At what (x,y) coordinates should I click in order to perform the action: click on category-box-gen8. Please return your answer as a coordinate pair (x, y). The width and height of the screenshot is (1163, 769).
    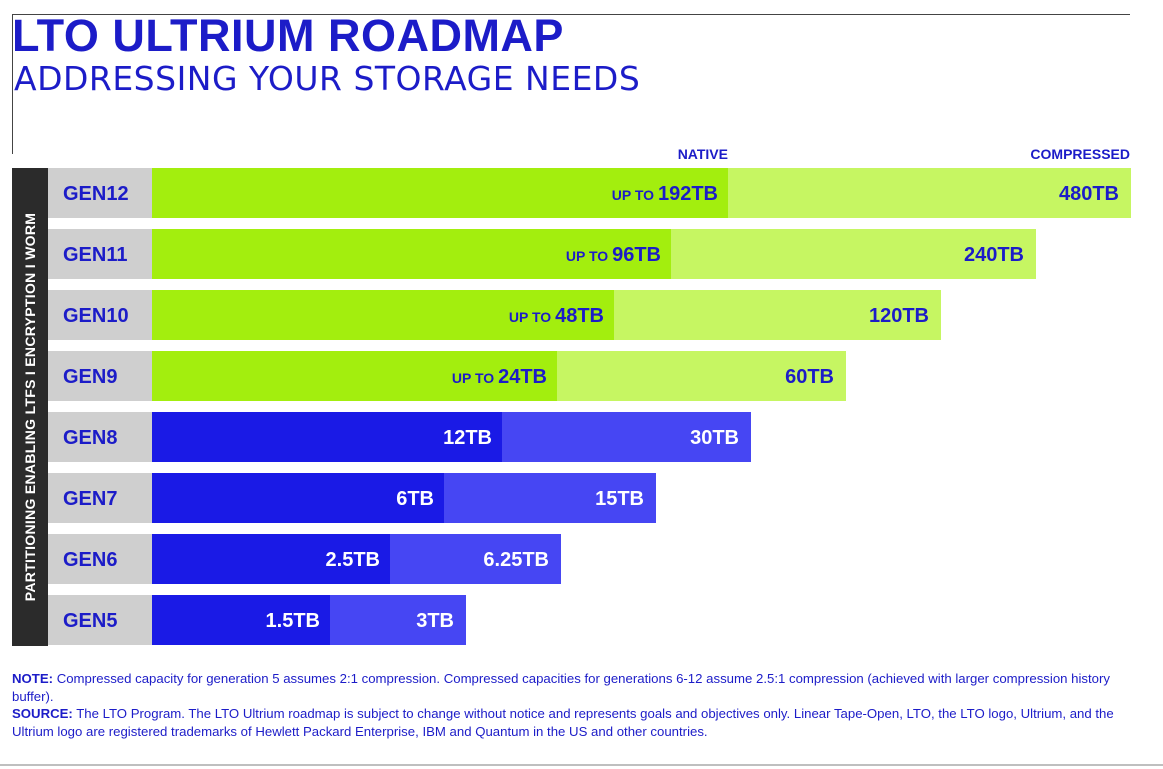
    Looking at the image, I should click on (100, 437).